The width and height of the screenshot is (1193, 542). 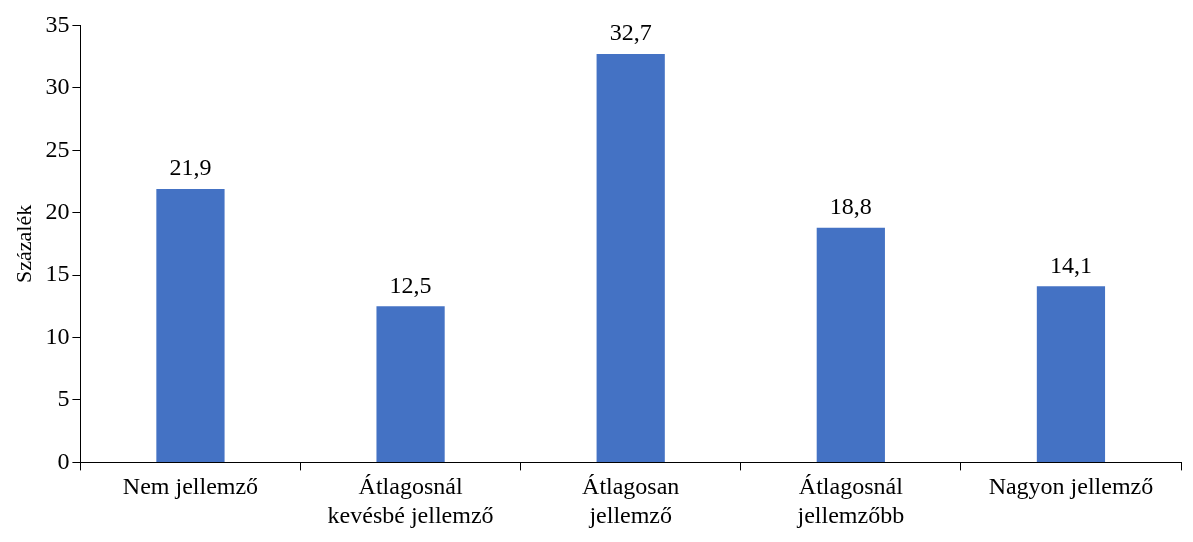 I want to click on data-label: 32,7, so click(x=630, y=32).